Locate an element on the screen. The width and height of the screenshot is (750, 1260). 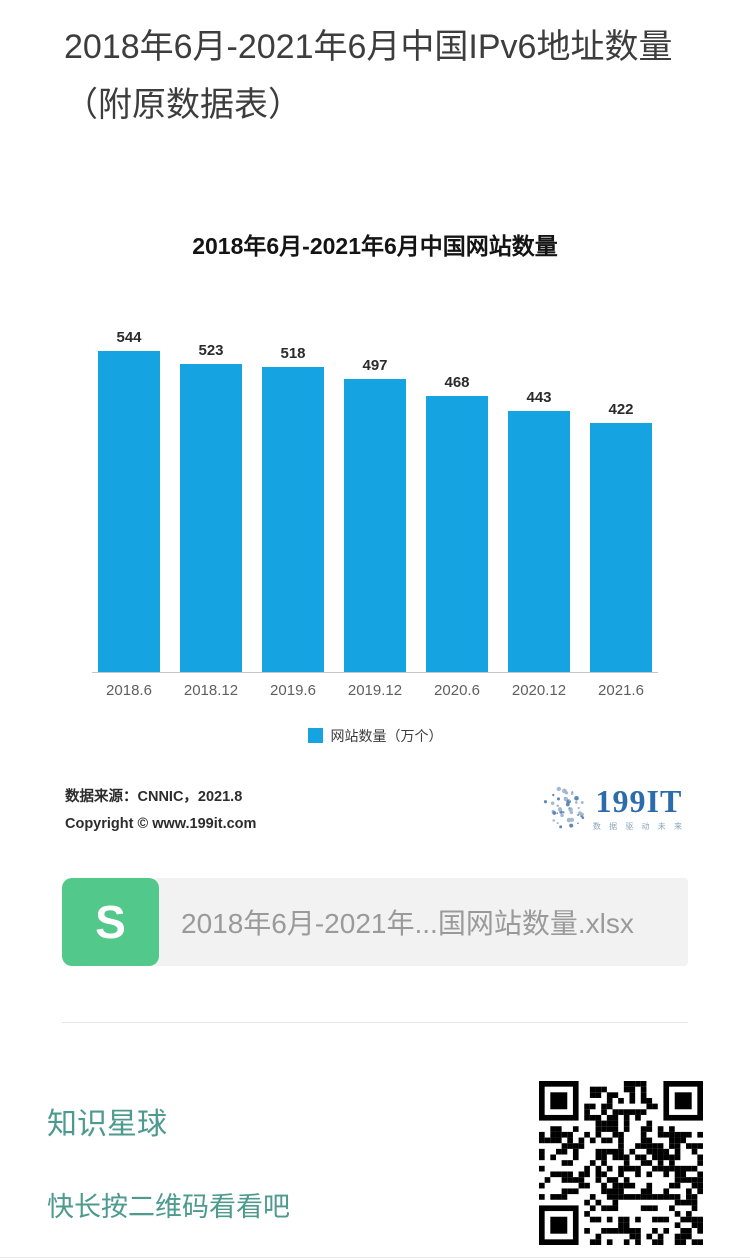
bottom-divider is located at coordinates (375, 1257).